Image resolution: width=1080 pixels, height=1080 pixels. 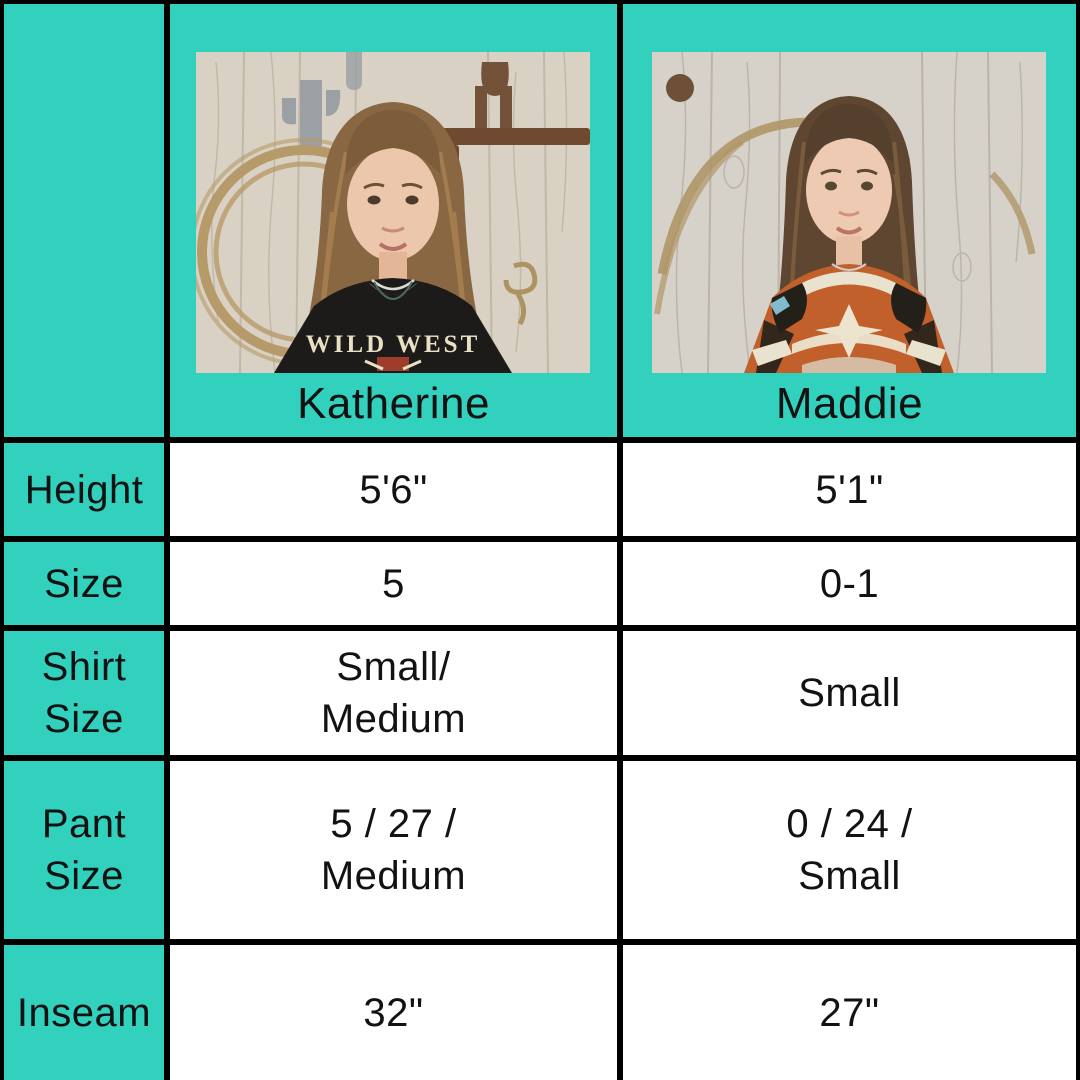 I want to click on shirt-size-value-katherine: Small/ Medium, so click(x=393, y=693).